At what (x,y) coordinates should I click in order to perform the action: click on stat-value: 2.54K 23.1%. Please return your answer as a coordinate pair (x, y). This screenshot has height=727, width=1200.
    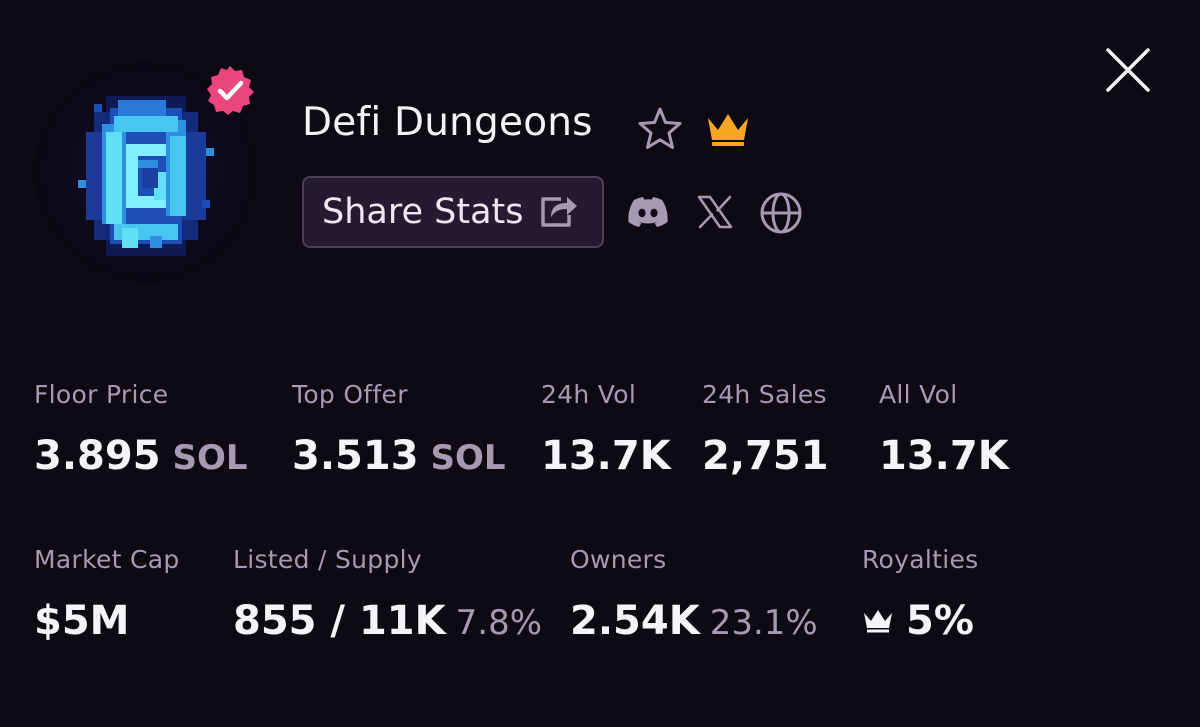
    Looking at the image, I should click on (694, 621).